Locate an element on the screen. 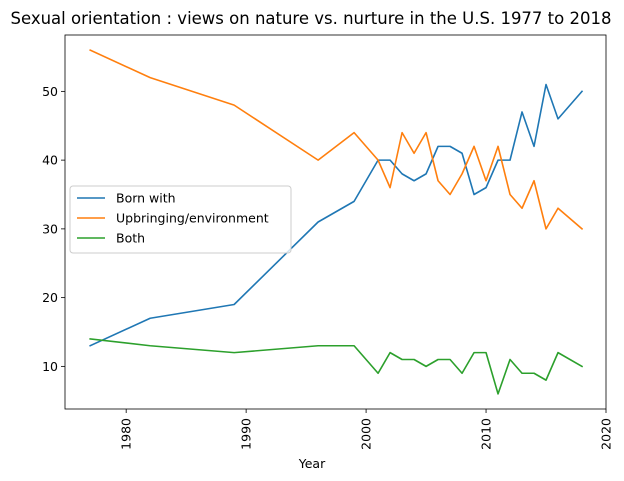 This screenshot has width=624, height=481. x-tick-label: 2020 is located at coordinates (606, 434).